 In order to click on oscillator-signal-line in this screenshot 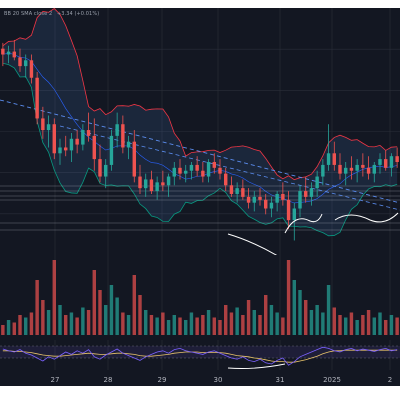, I will do `click(200, 356)`.